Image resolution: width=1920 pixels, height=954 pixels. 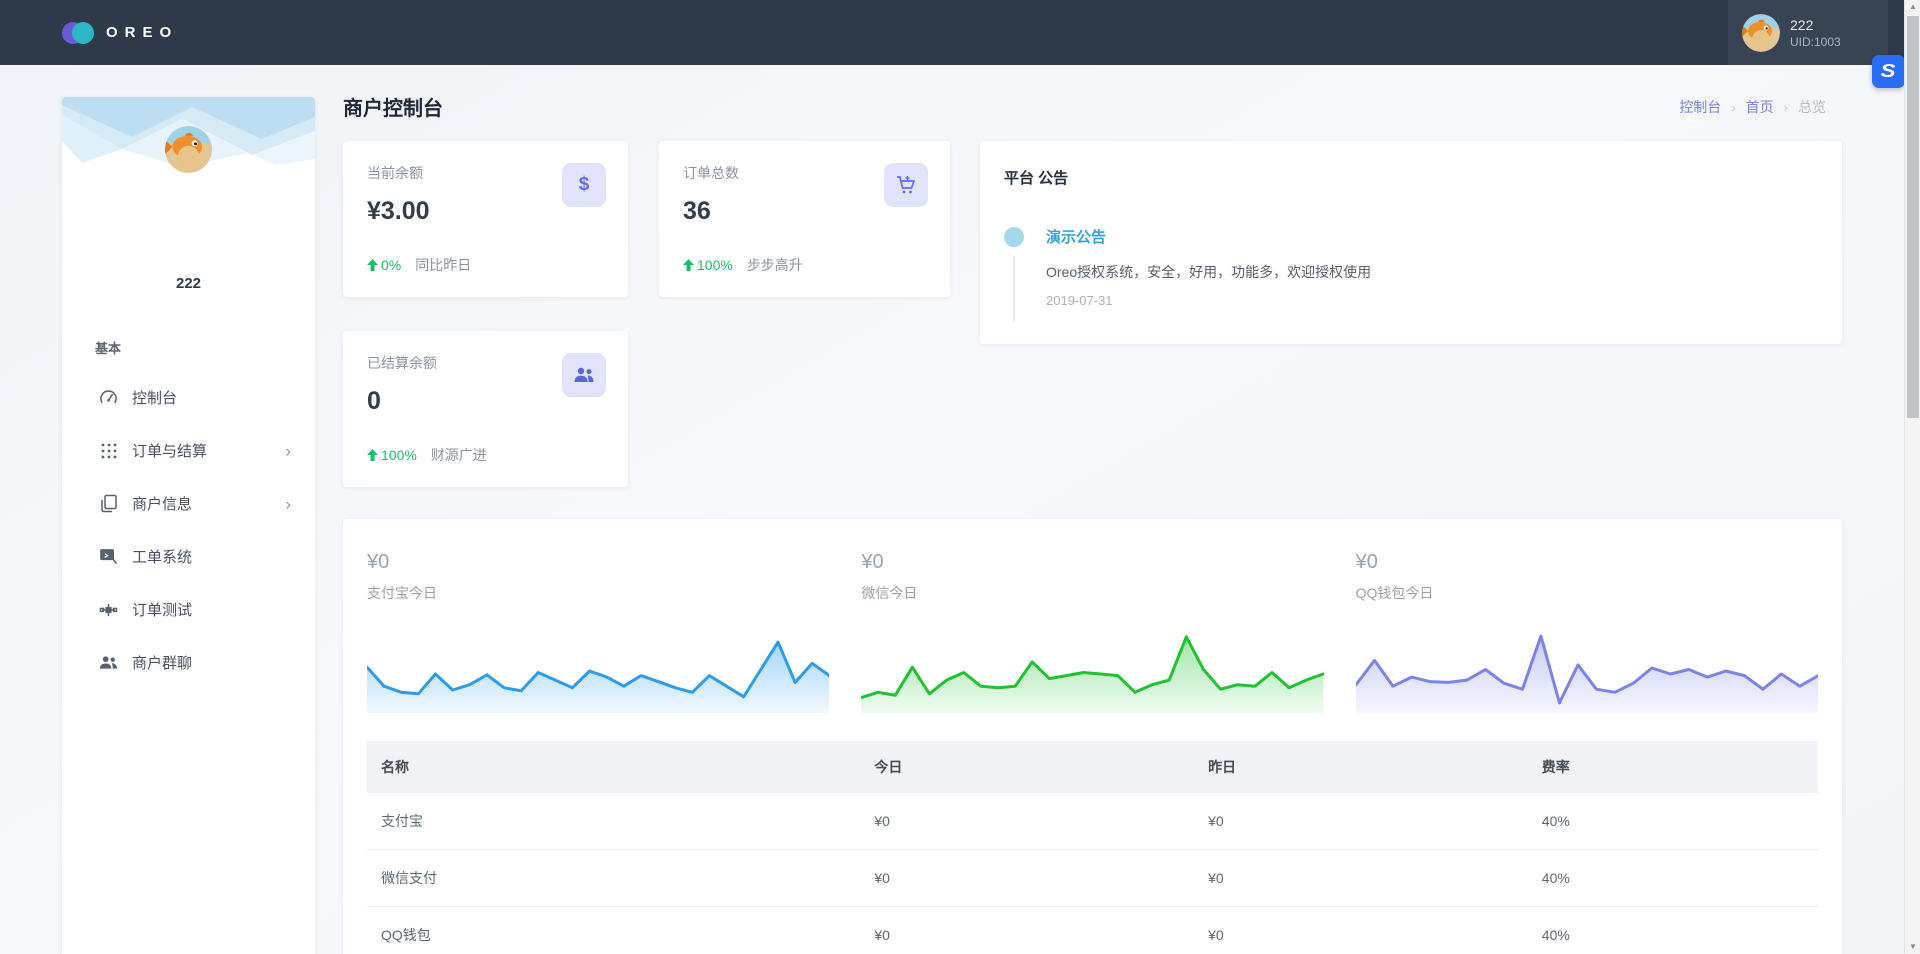 I want to click on dollar-icon: $, so click(x=584, y=185).